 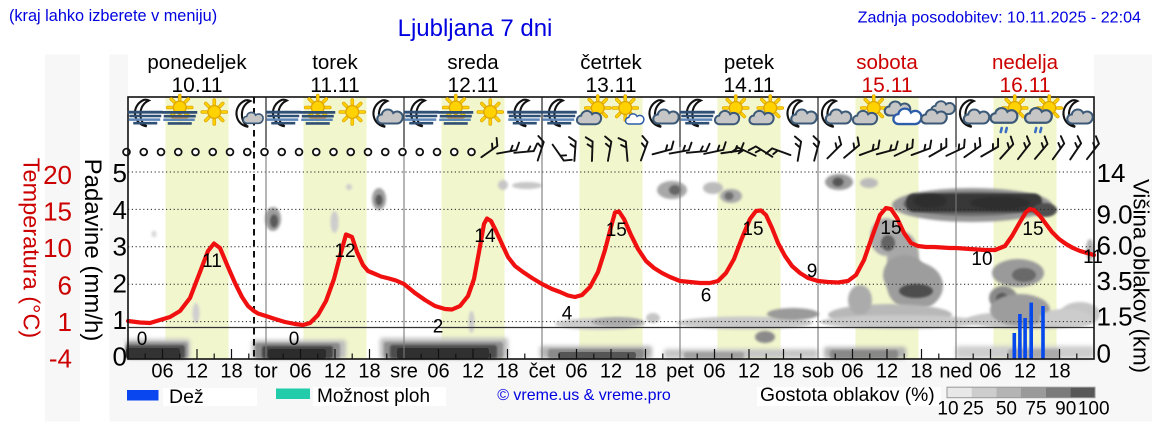 What do you see at coordinates (186, 397) in the screenshot?
I see `svg-text: Dež` at bounding box center [186, 397].